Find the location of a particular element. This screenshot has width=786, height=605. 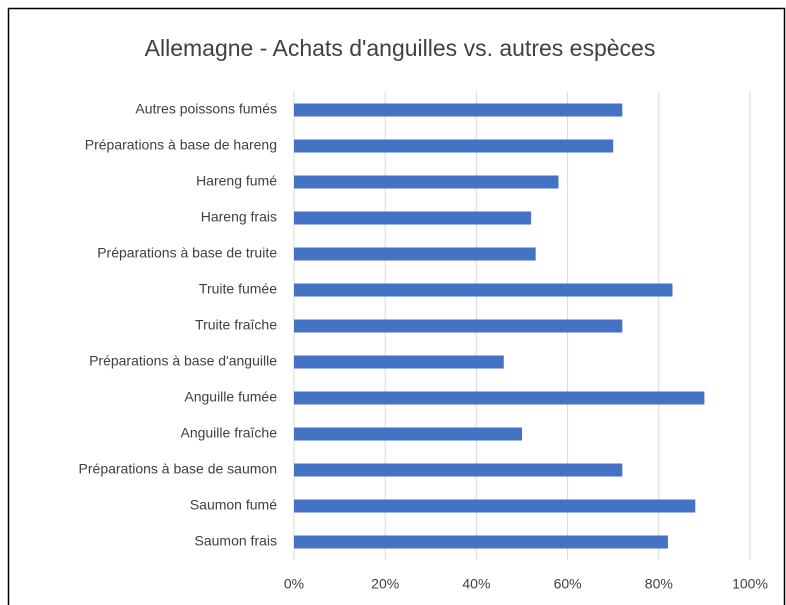

y-tick-label: Truite fumée is located at coordinates (238, 289).